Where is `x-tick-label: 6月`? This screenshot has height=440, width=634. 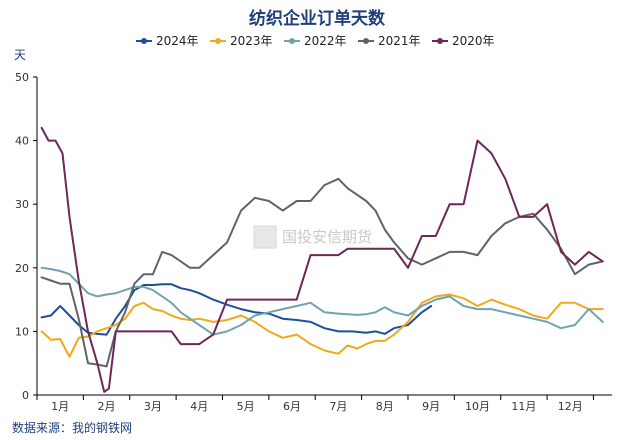
x-tick-label: 6月 is located at coordinates (292, 406).